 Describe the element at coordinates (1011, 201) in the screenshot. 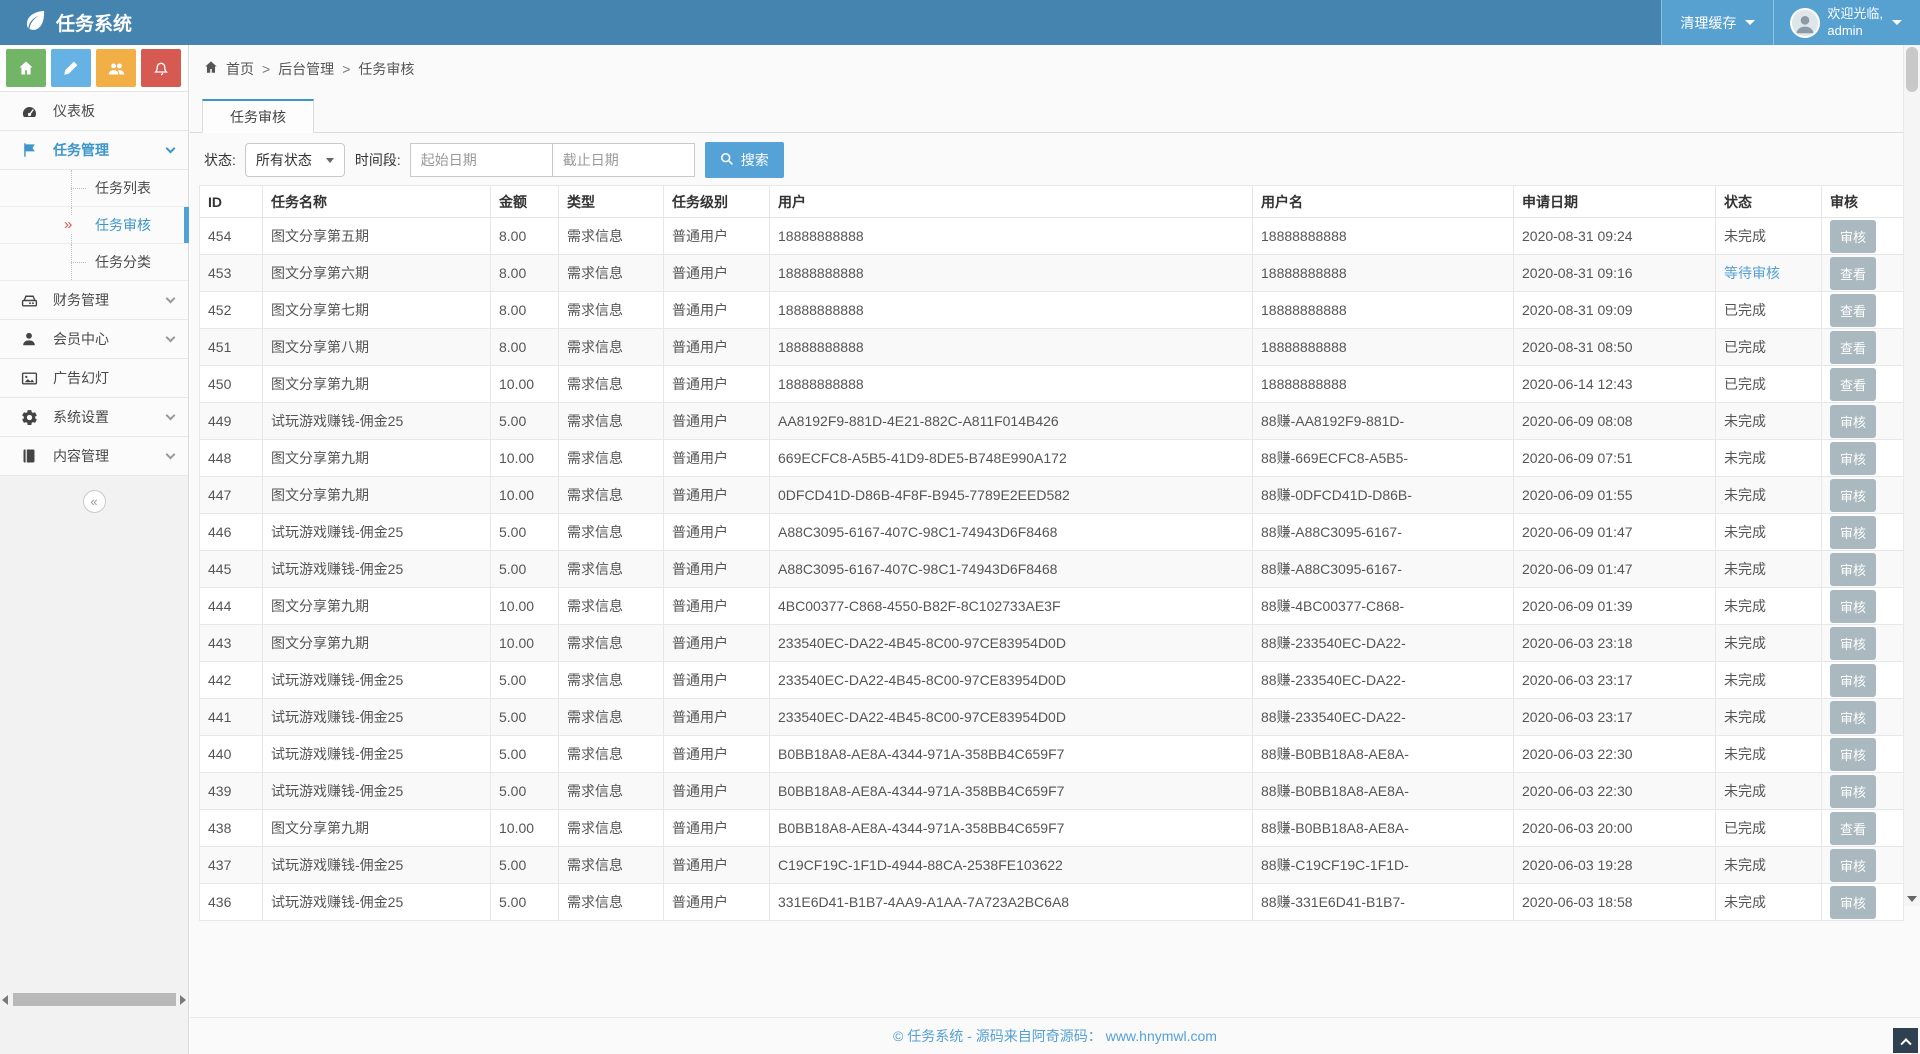

I see `column-header: 用户` at that location.